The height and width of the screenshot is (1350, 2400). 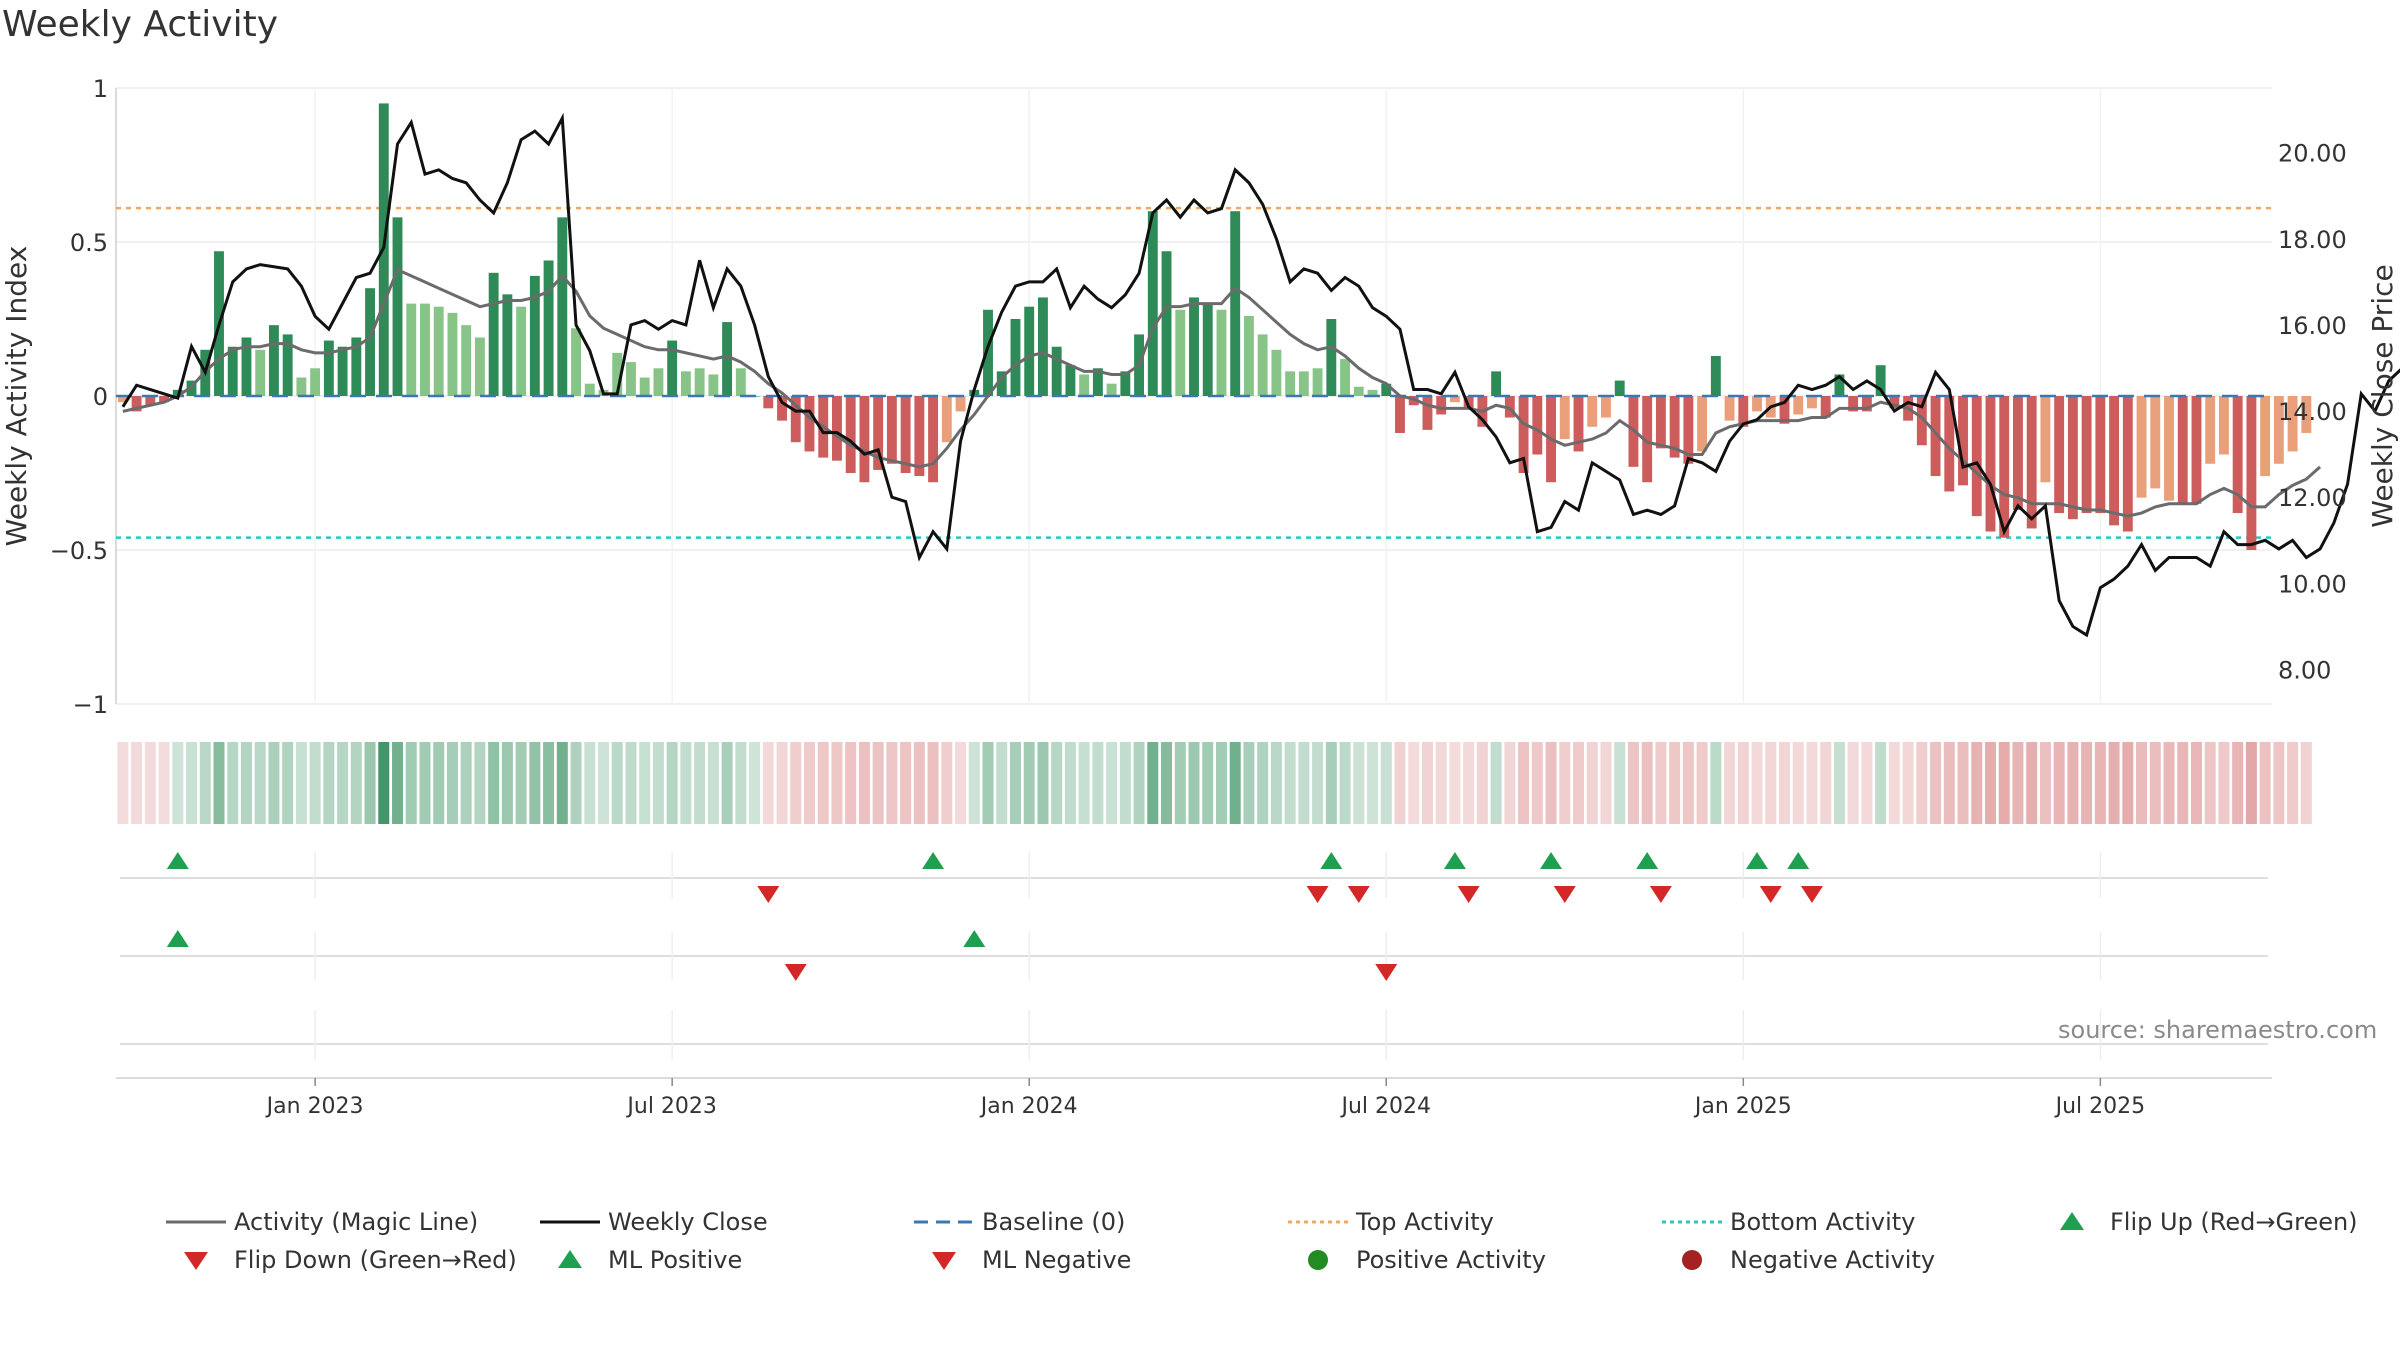 What do you see at coordinates (341, 1260) in the screenshot?
I see `legend-flip-down: Flip Down (Green→Red)` at bounding box center [341, 1260].